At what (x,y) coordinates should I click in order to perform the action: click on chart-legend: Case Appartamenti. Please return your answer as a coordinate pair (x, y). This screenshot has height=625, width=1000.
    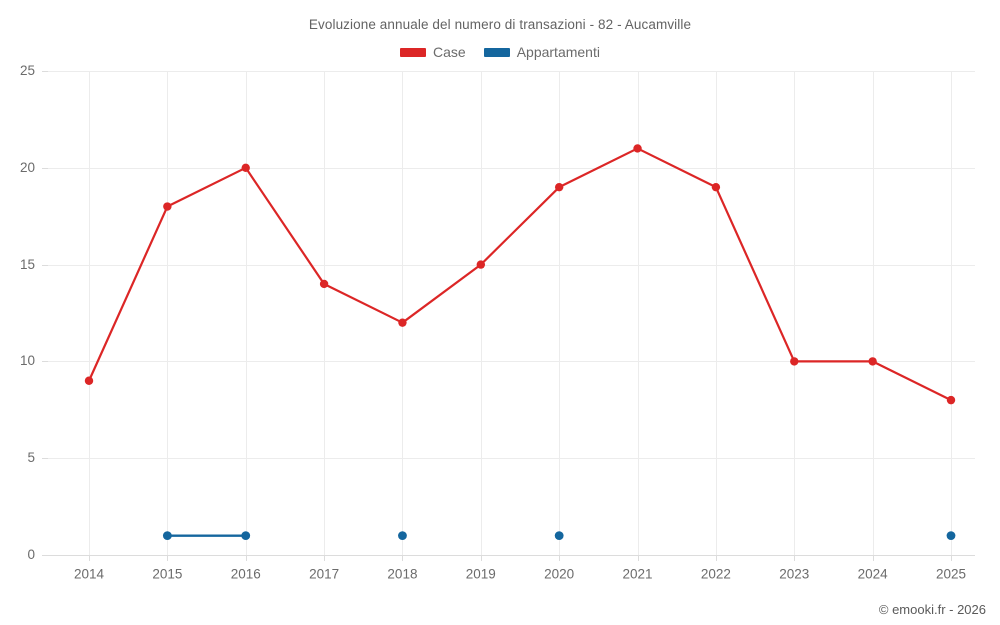
    Looking at the image, I should click on (500, 52).